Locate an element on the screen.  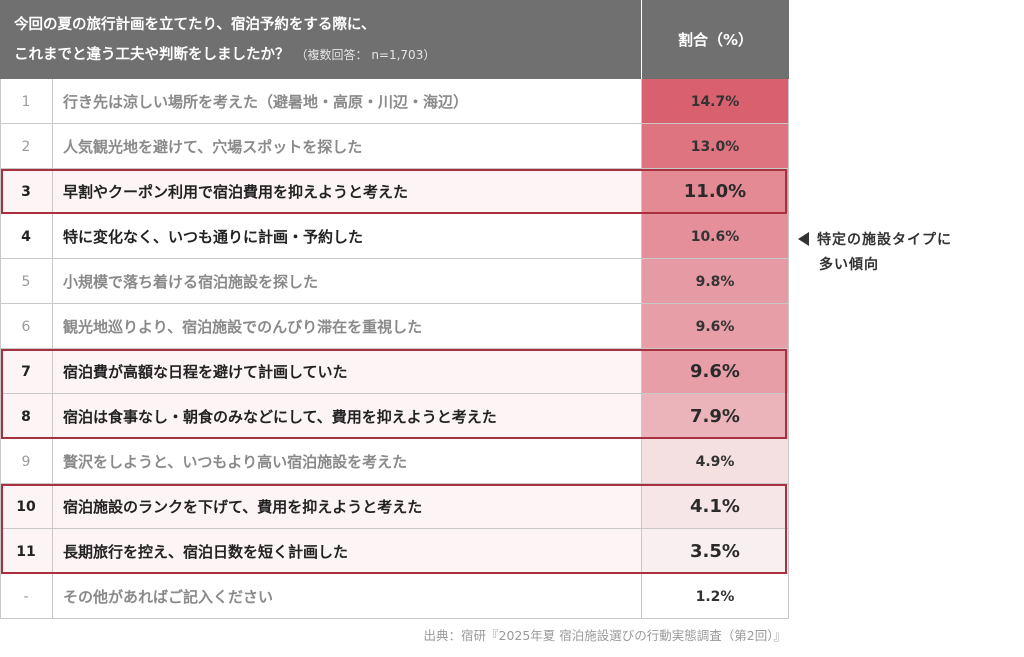
table-row: 3 早割やクーポン利用で宿泊費用を抑えようと考えた 11.0% is located at coordinates (394, 191).